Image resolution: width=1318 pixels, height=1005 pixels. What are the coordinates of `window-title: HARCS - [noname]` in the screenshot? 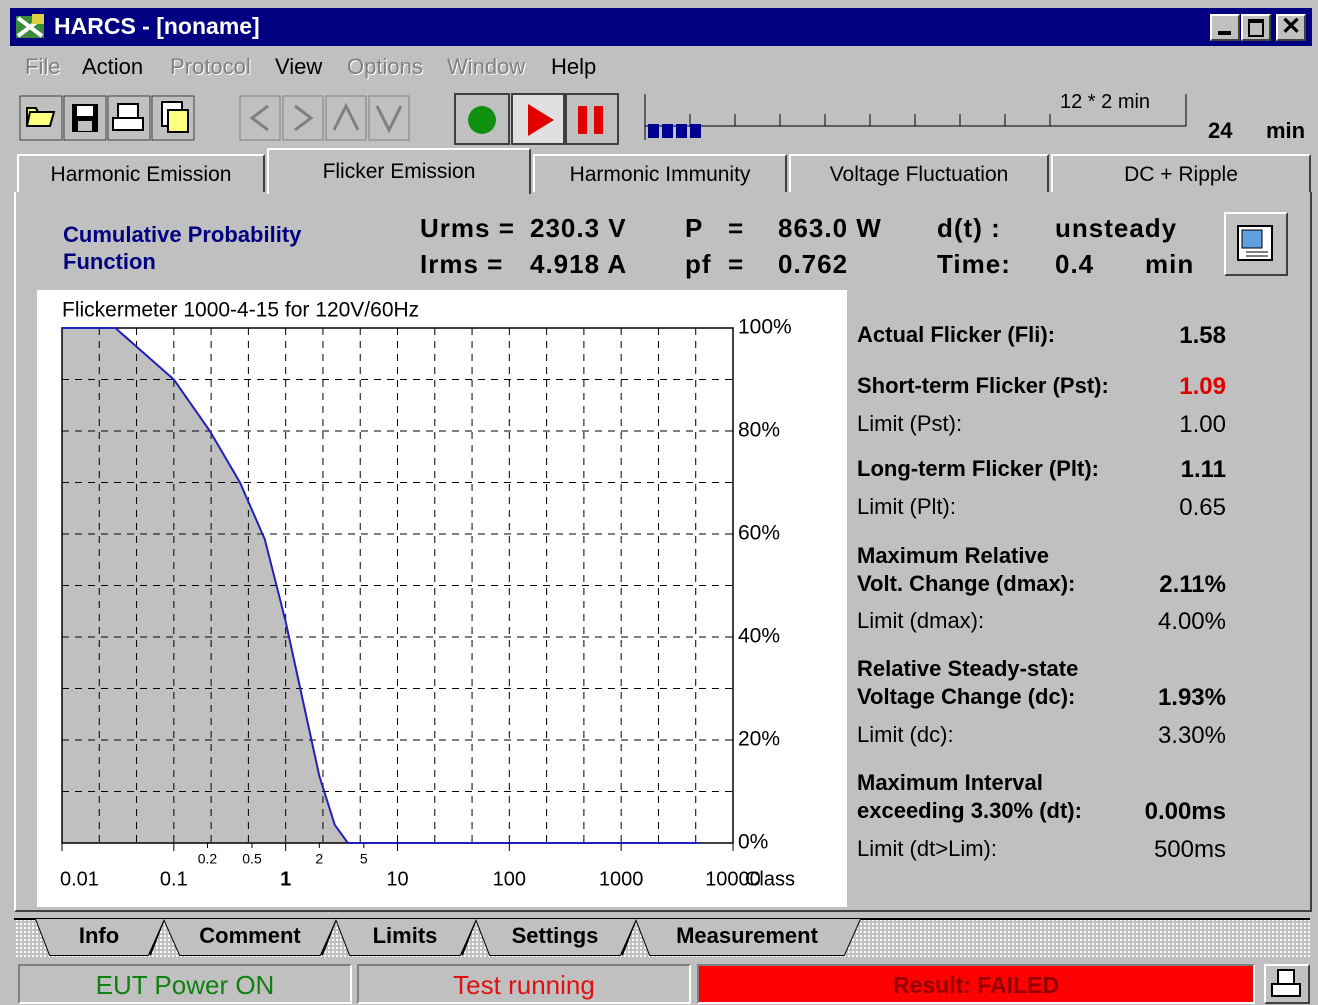 It's located at (157, 26).